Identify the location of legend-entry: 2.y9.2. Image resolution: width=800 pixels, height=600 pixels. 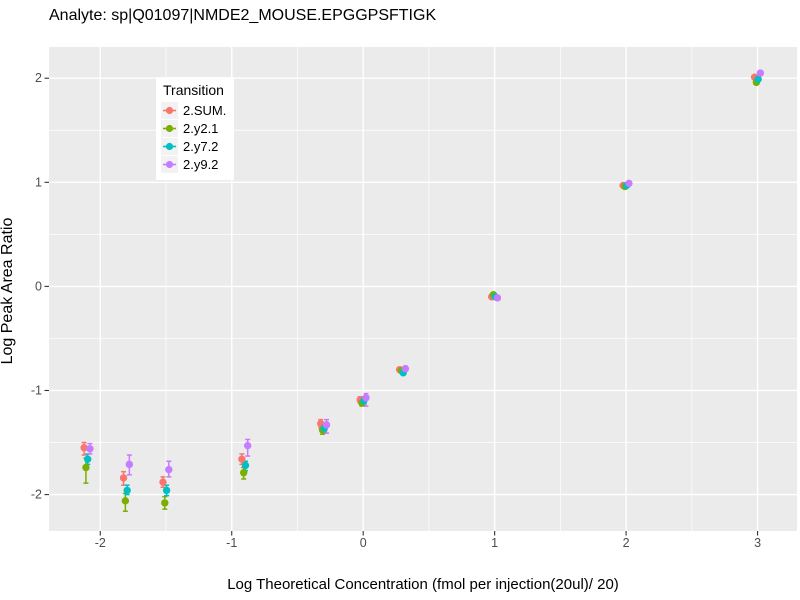
(193, 164).